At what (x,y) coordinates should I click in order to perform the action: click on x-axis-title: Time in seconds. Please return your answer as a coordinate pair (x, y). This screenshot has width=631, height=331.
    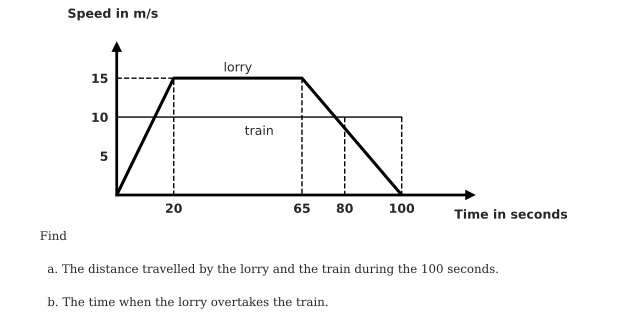
    Looking at the image, I should click on (511, 214).